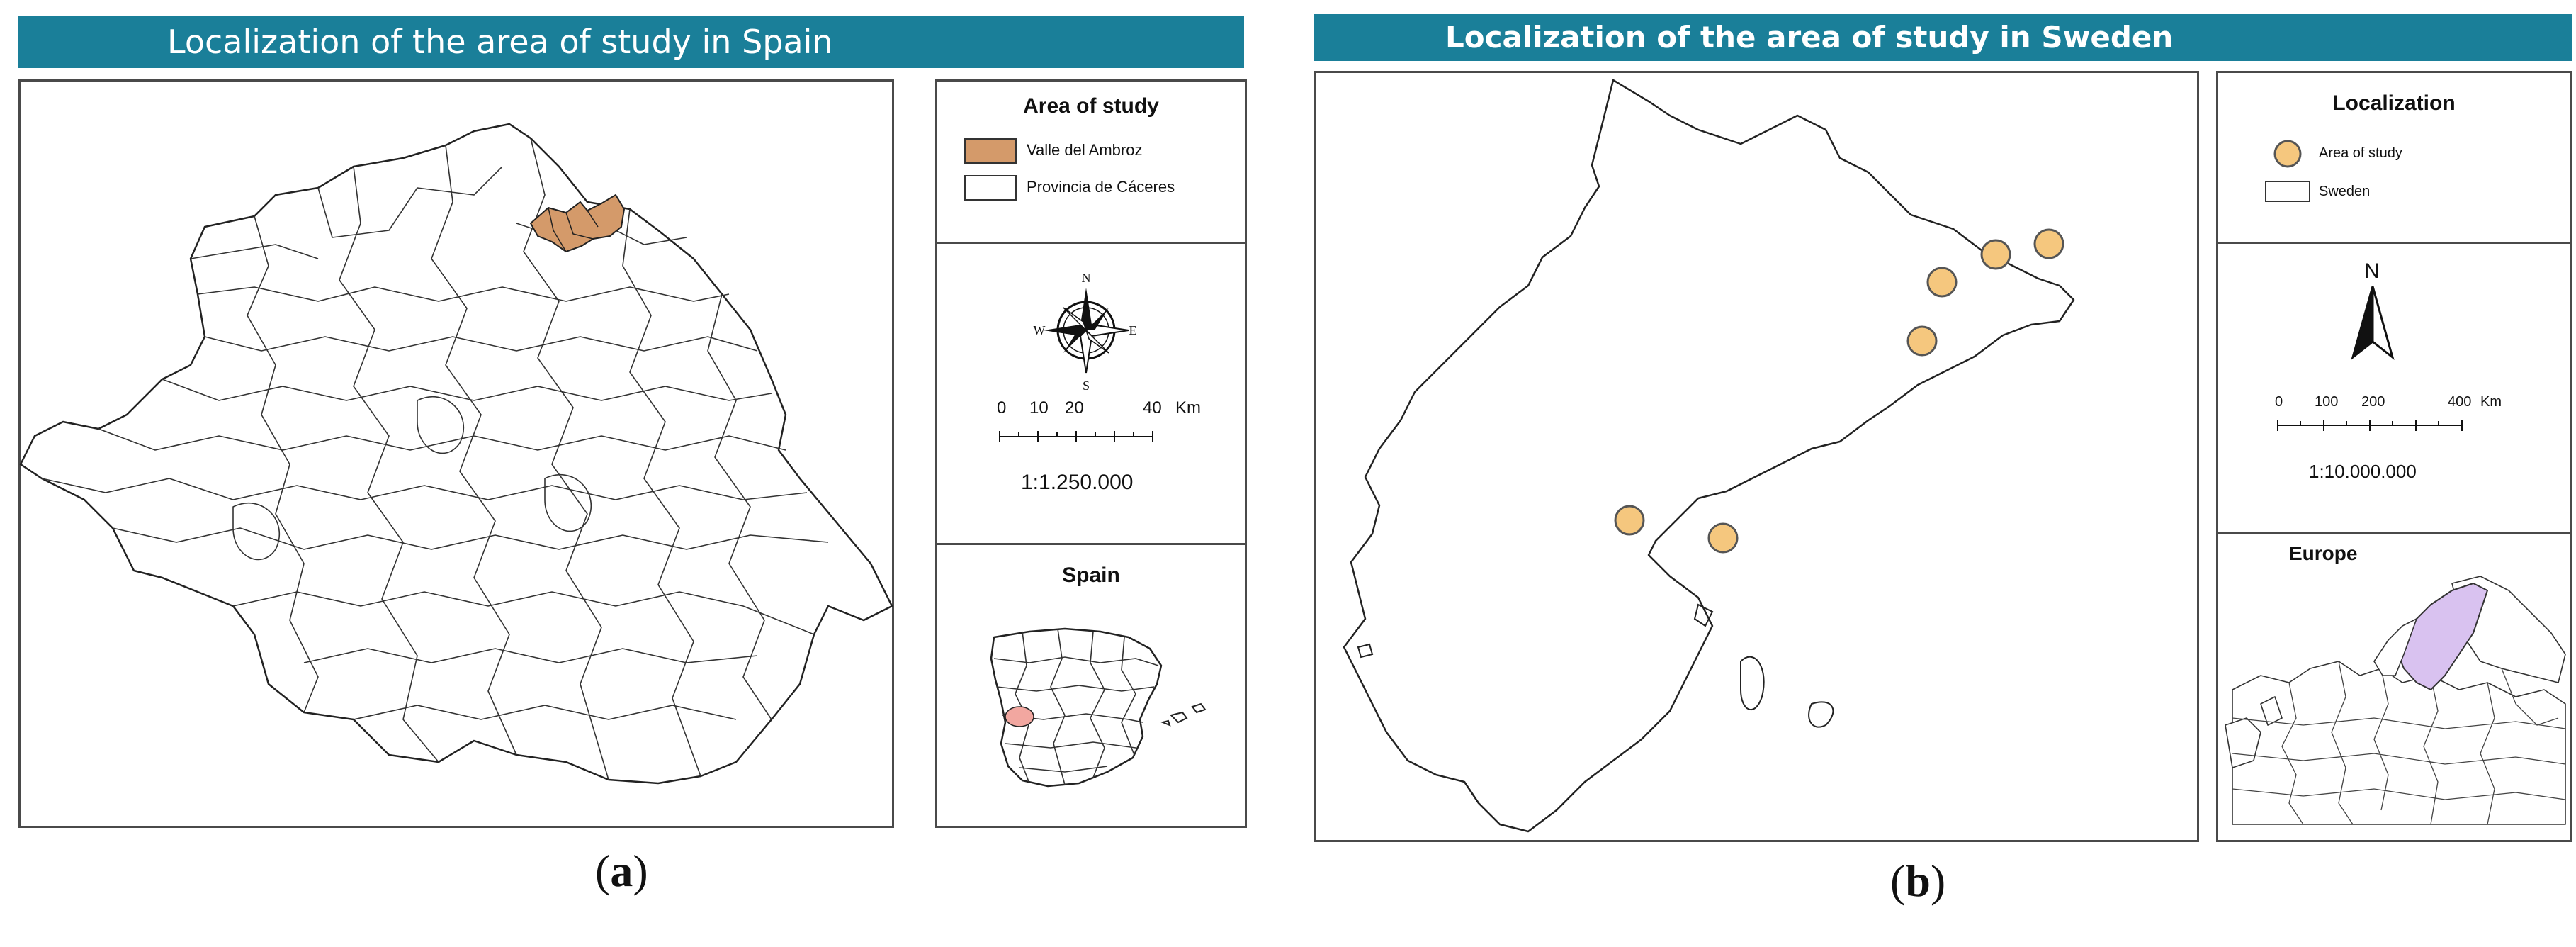 The image size is (2576, 947). Describe the element at coordinates (1085, 332) in the screenshot. I see `compass-rose-icon: N S E W` at that location.